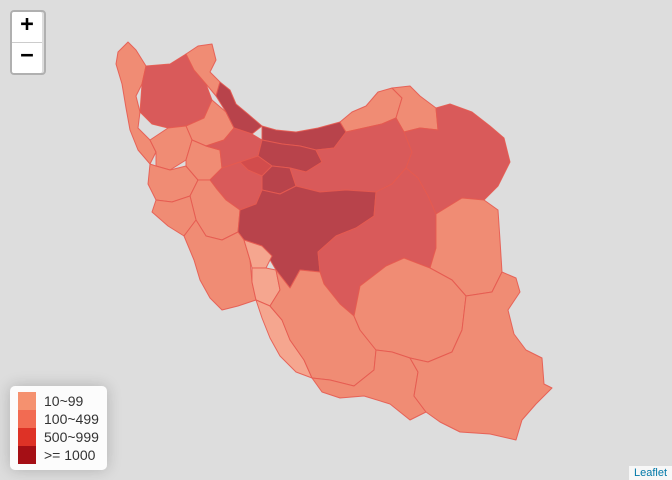  I want to click on province-gilan, so click(239, 108).